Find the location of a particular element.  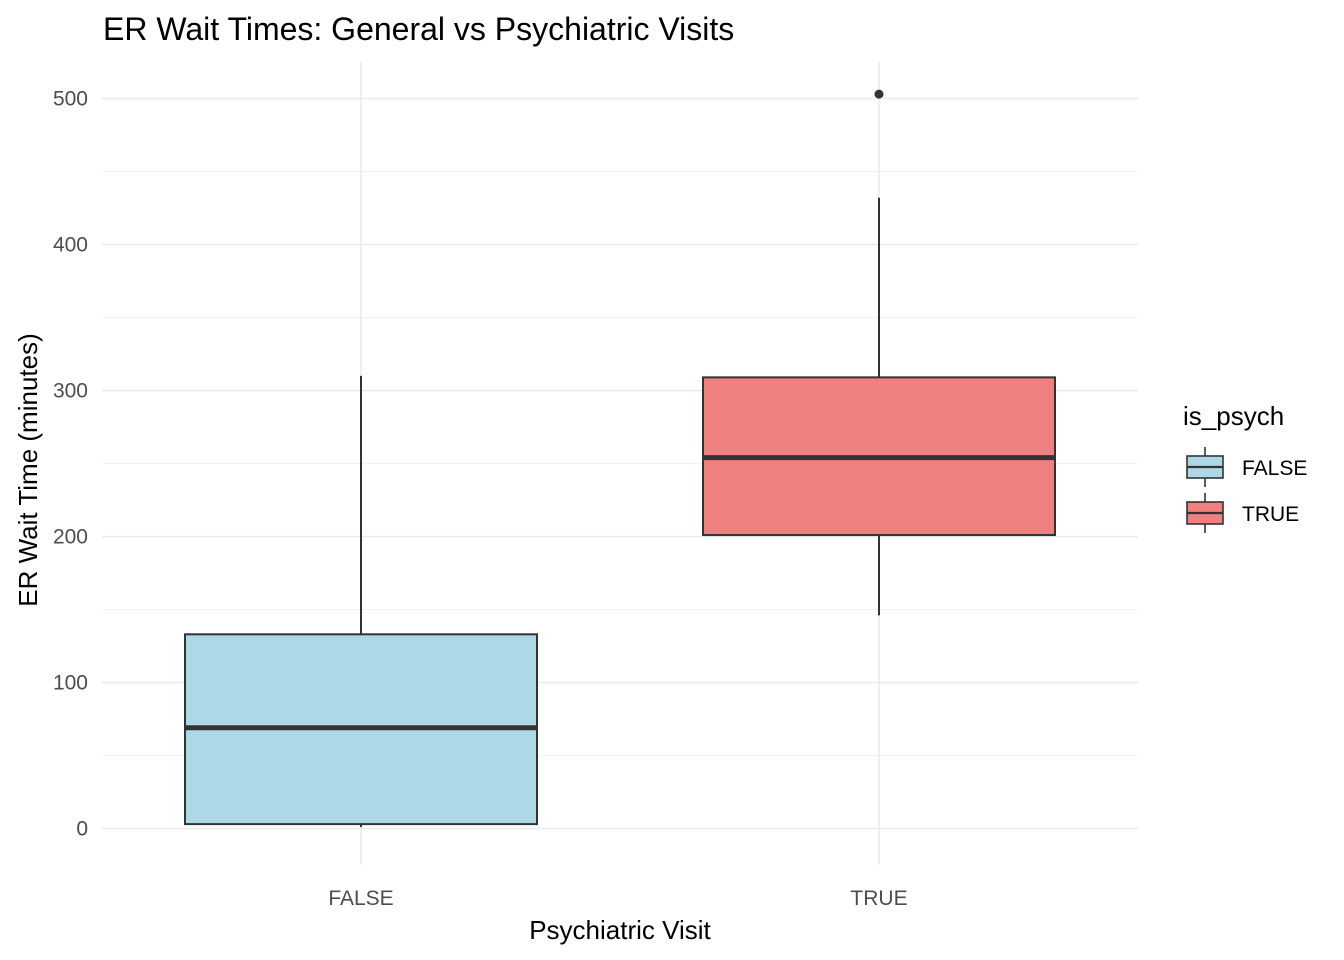

legend: is_psych FALSE TRUE is located at coordinates (1245, 467).